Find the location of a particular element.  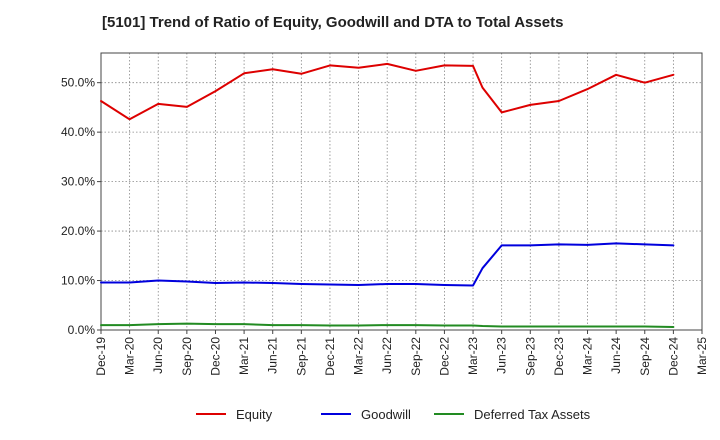

x-tick-label: Sep-21 is located at coordinates (301, 356).